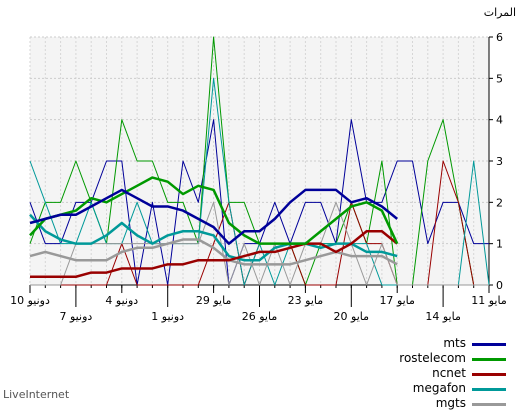  I want to click on x-tick-label: 11 مايو, so click(489, 300).